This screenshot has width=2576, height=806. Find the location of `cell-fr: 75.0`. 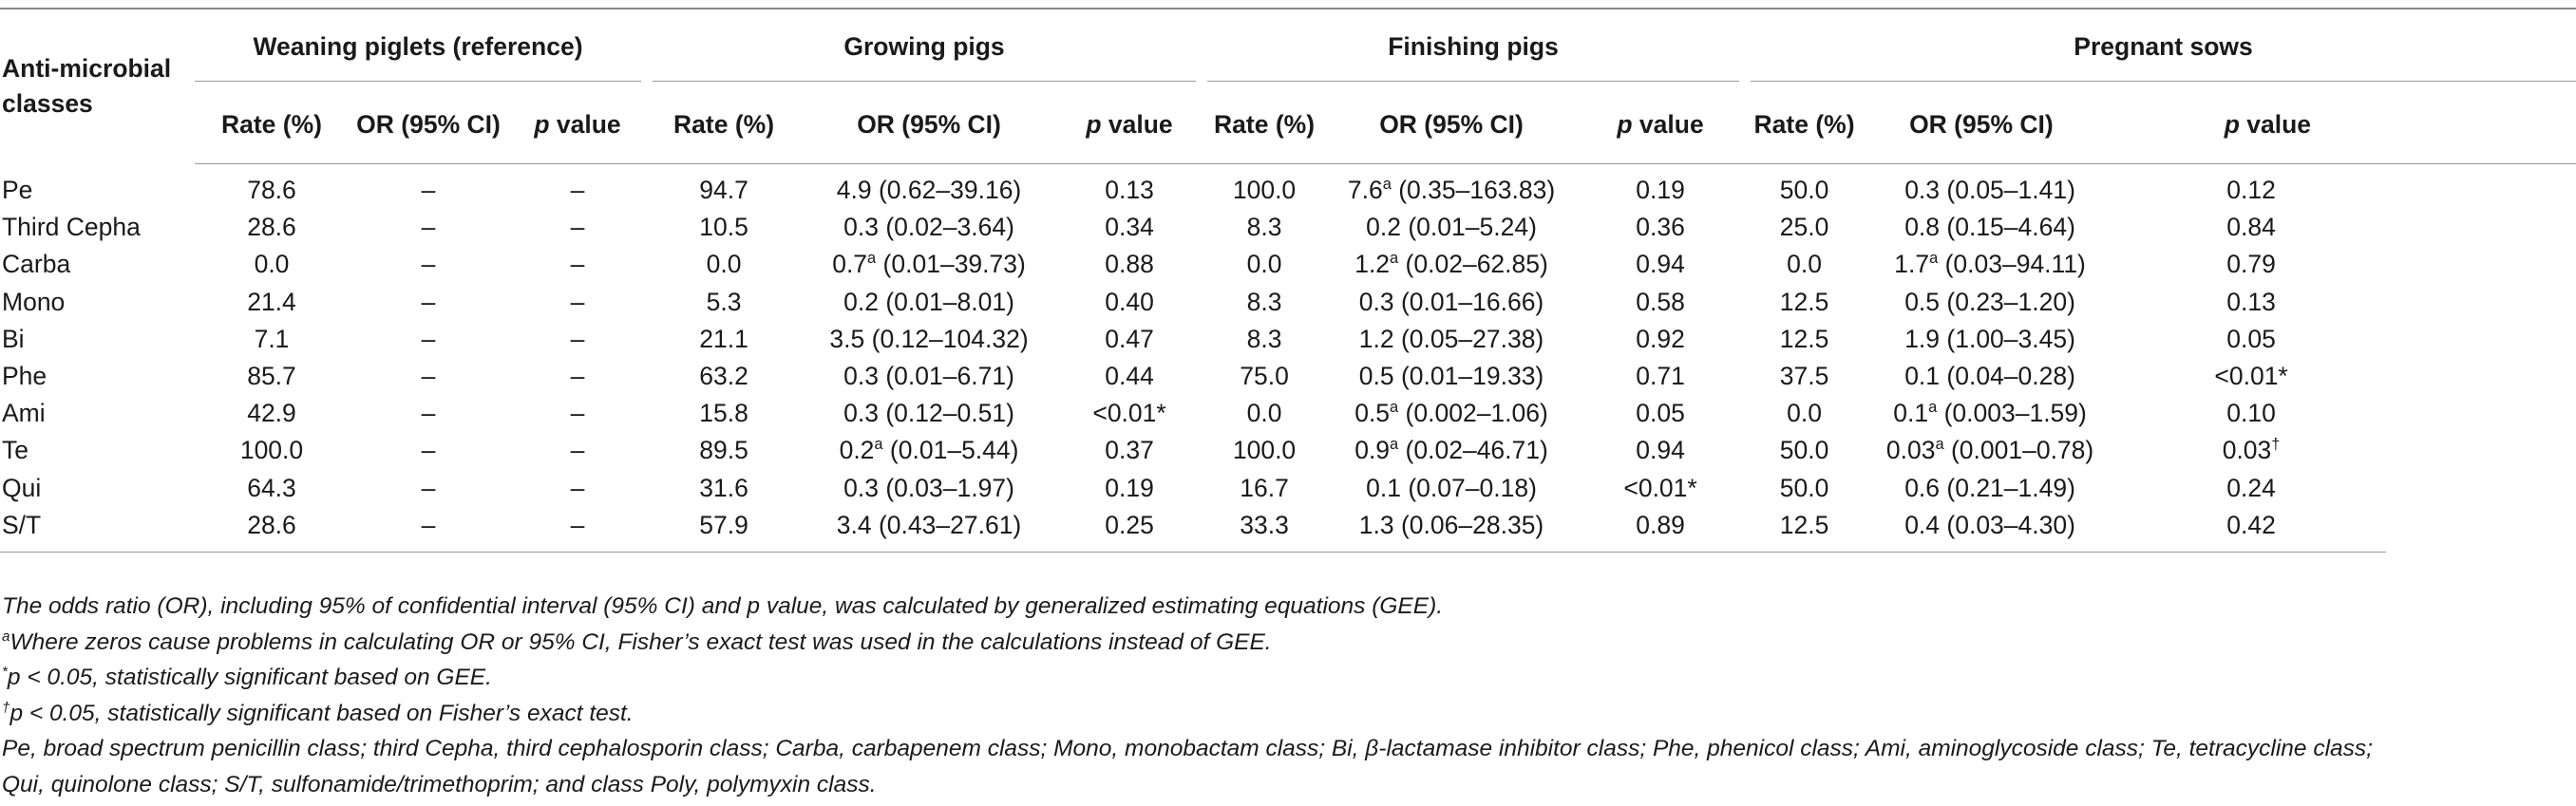

cell-fr: 75.0 is located at coordinates (1264, 376).